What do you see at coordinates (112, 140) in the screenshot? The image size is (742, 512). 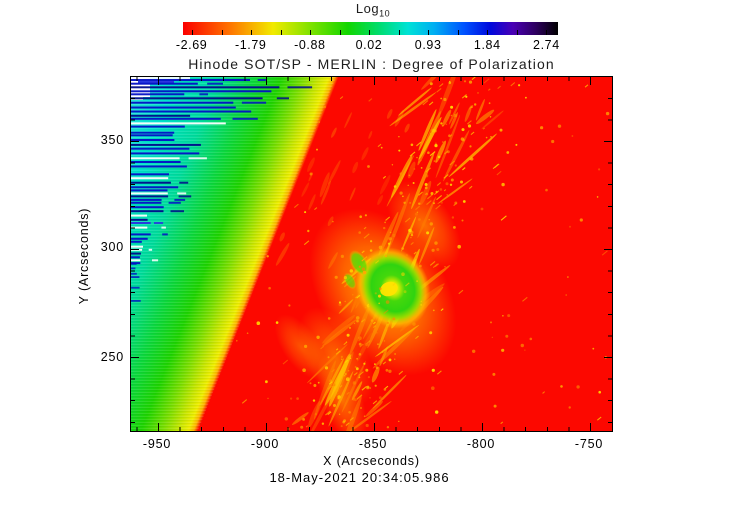 I see `y-tick-label: 350` at bounding box center [112, 140].